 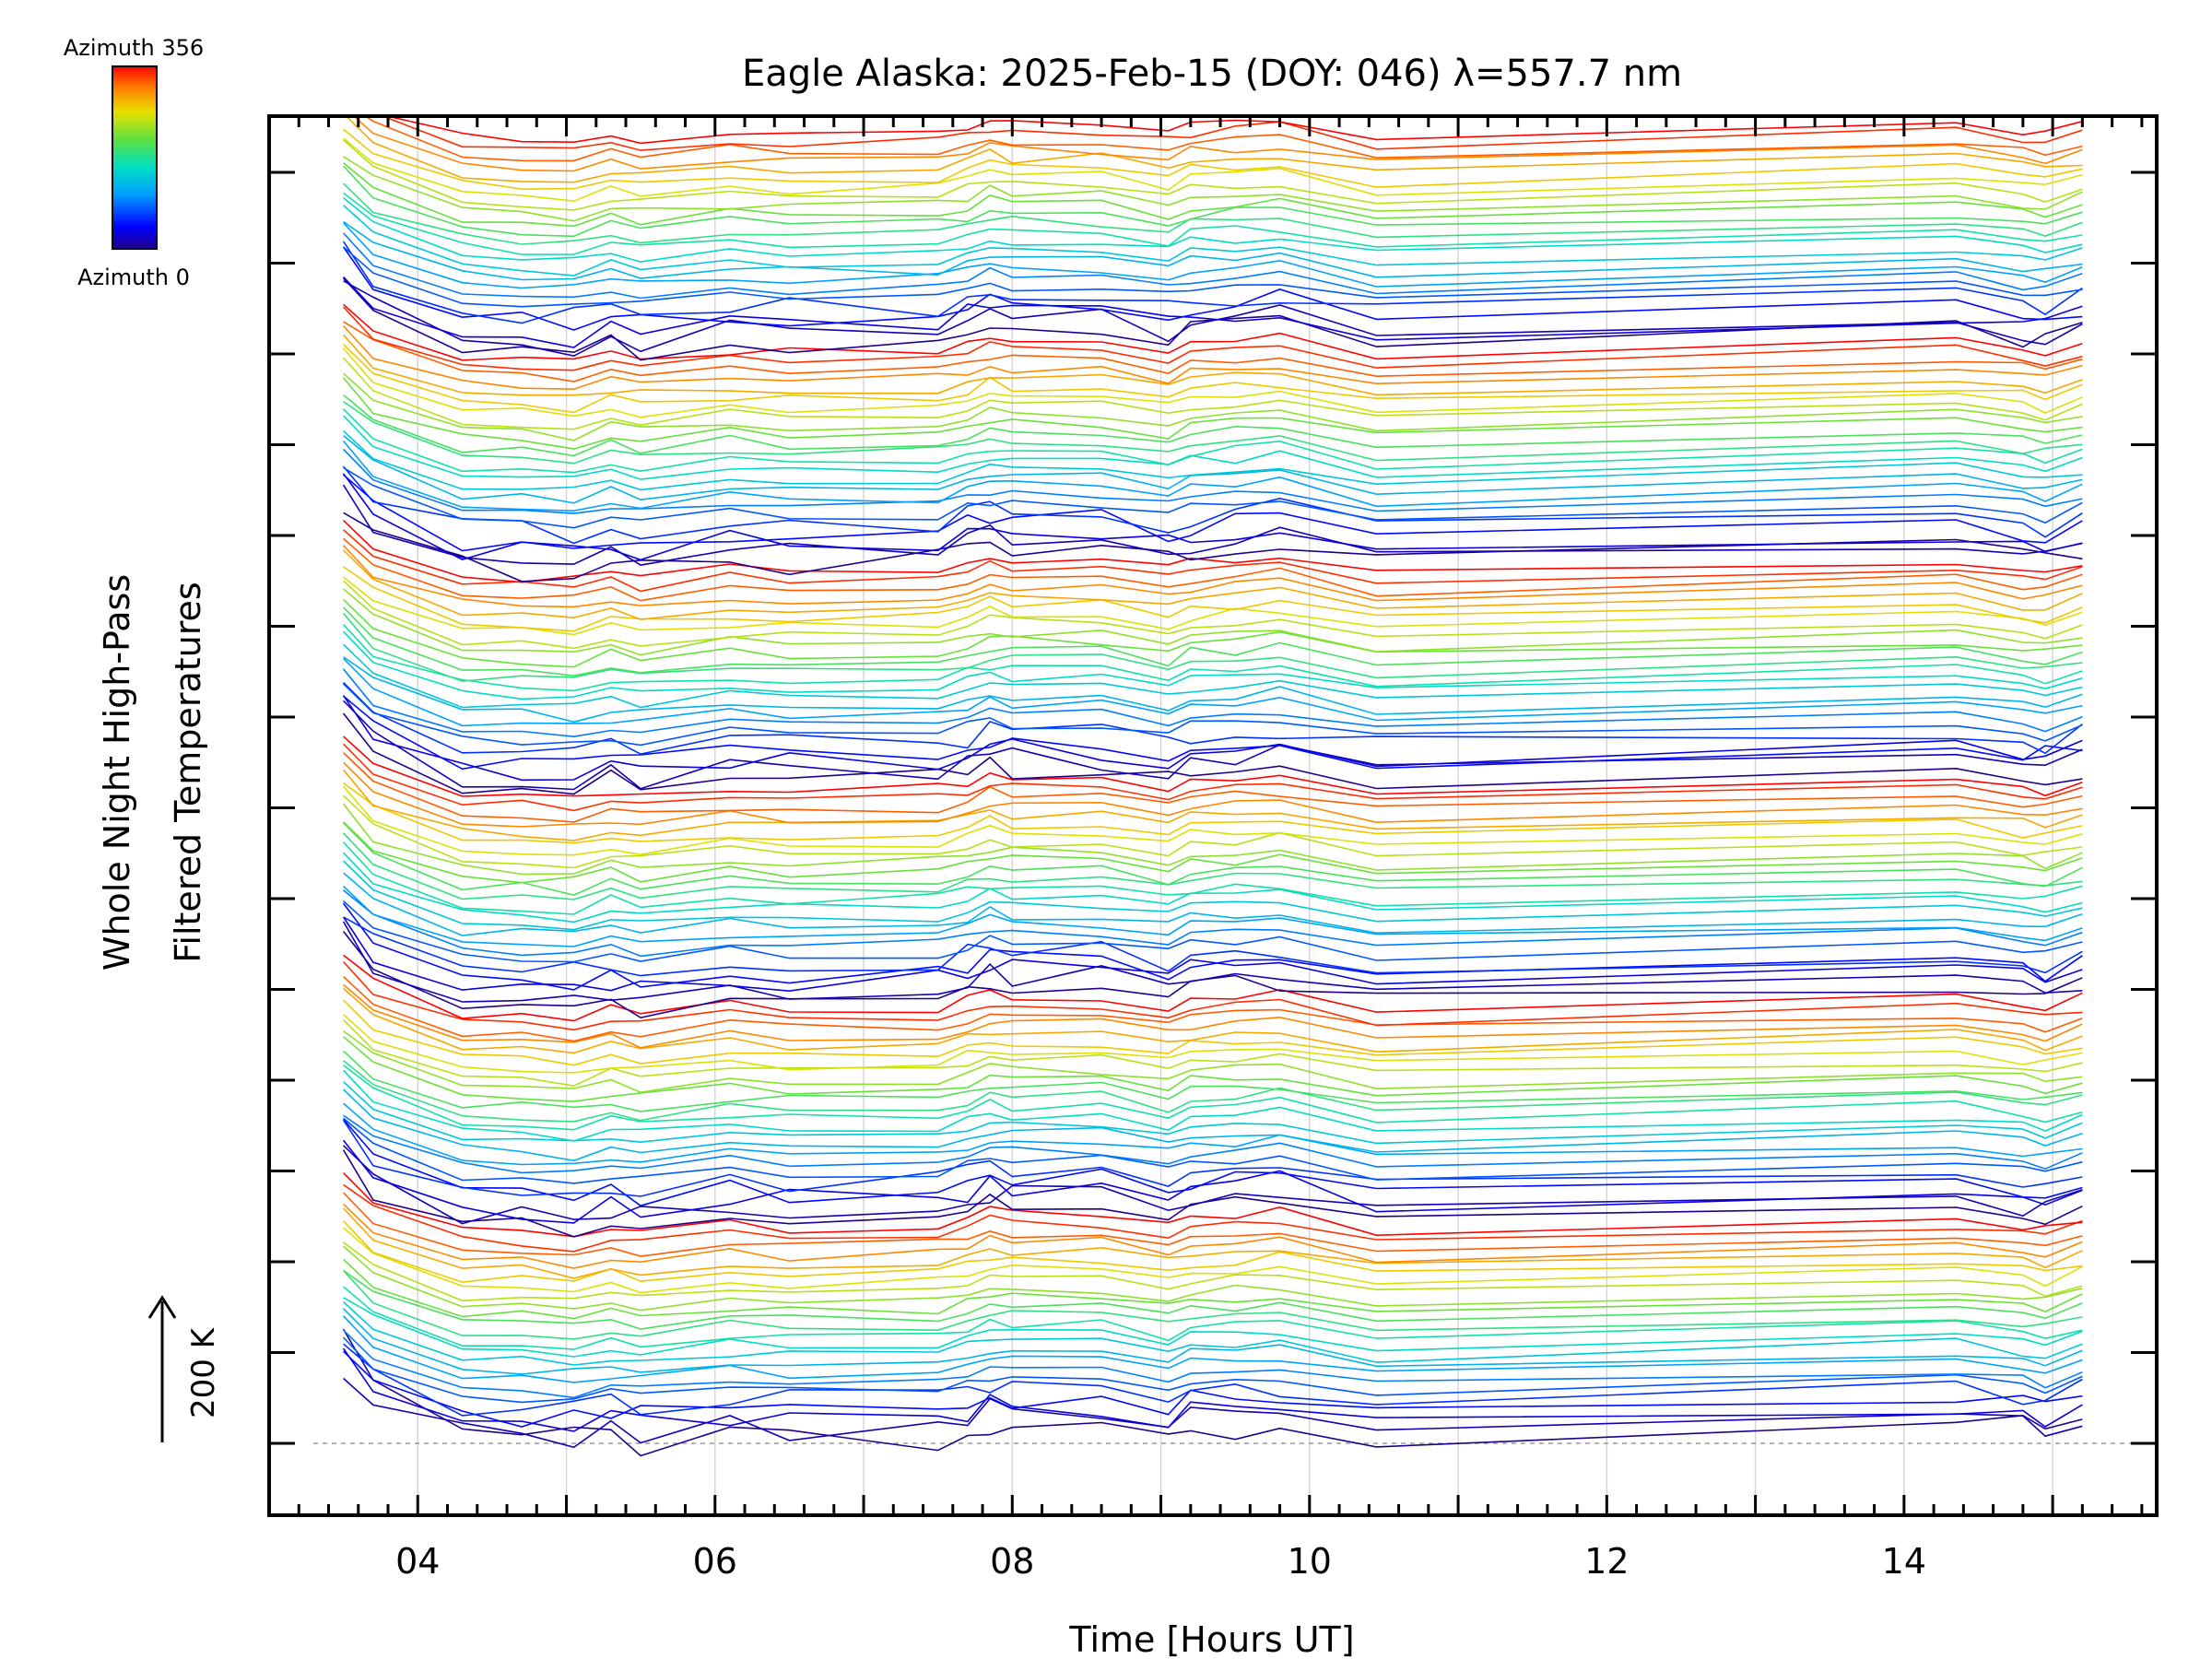 I want to click on colorbar-bottom-label: Azimuth 0, so click(x=133, y=277).